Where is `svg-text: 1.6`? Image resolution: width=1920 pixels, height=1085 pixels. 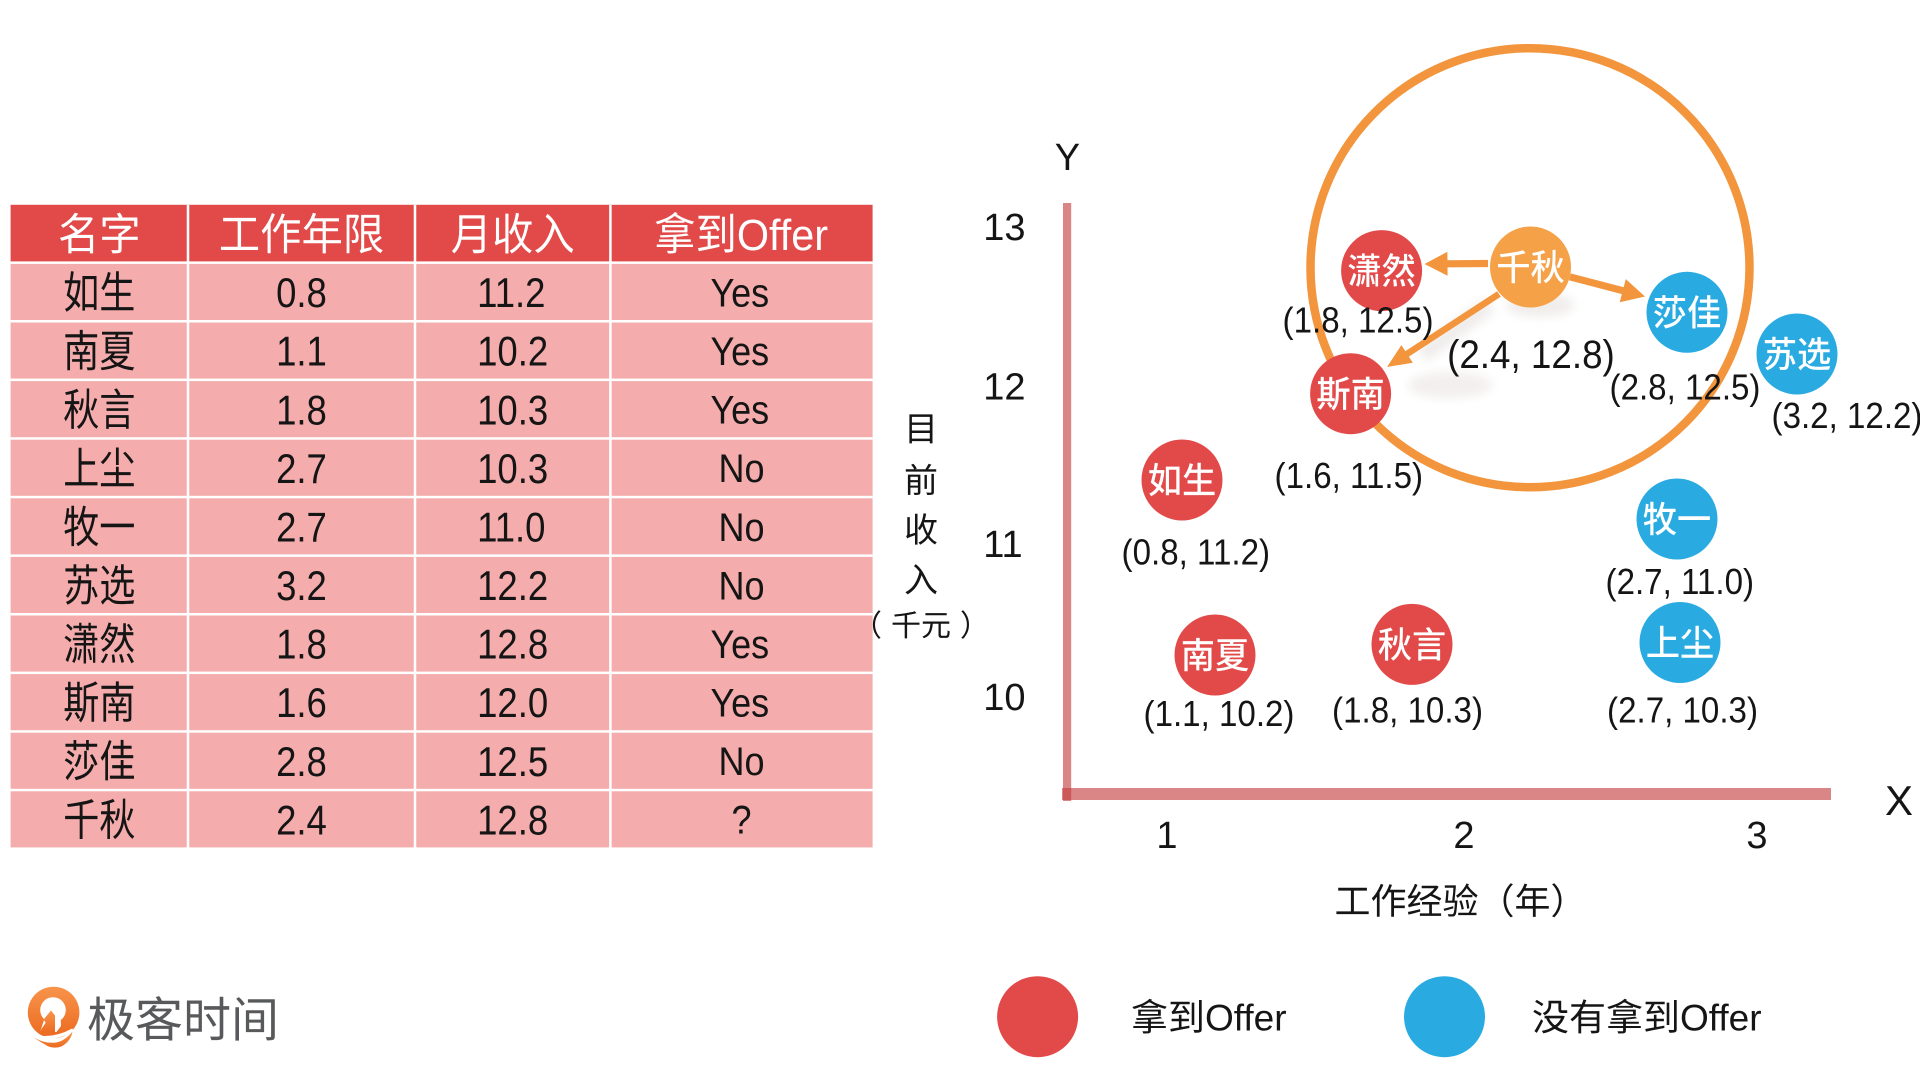
svg-text: 1.6 is located at coordinates (301, 703).